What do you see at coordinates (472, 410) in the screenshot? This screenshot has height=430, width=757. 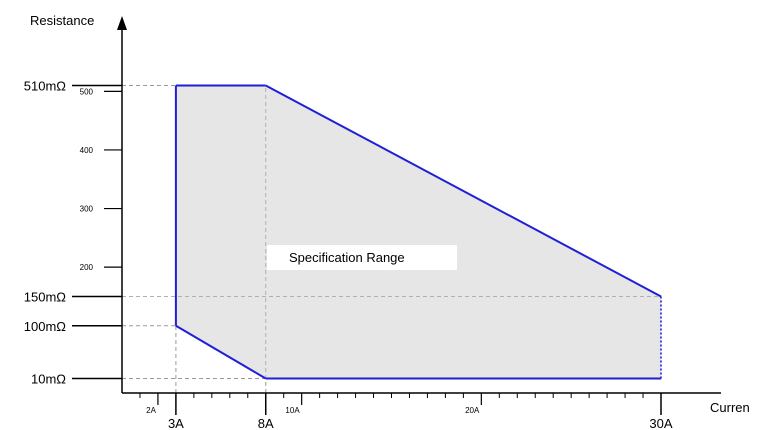 I see `x-minor-label-2: 20A` at bounding box center [472, 410].